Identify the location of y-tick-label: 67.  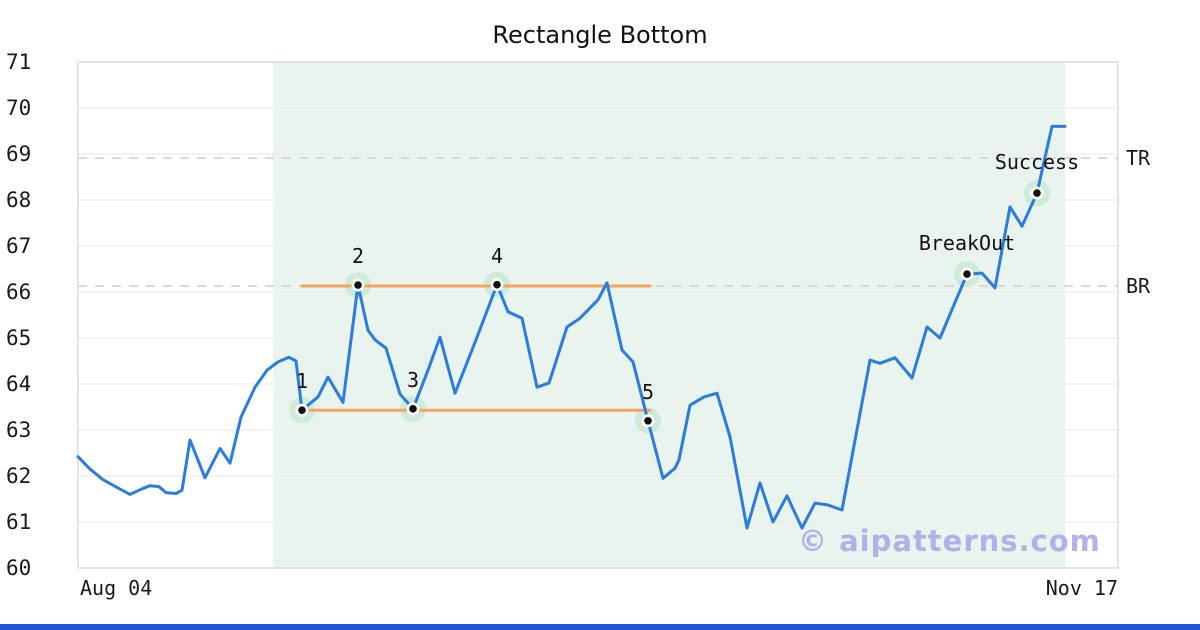
(19, 246).